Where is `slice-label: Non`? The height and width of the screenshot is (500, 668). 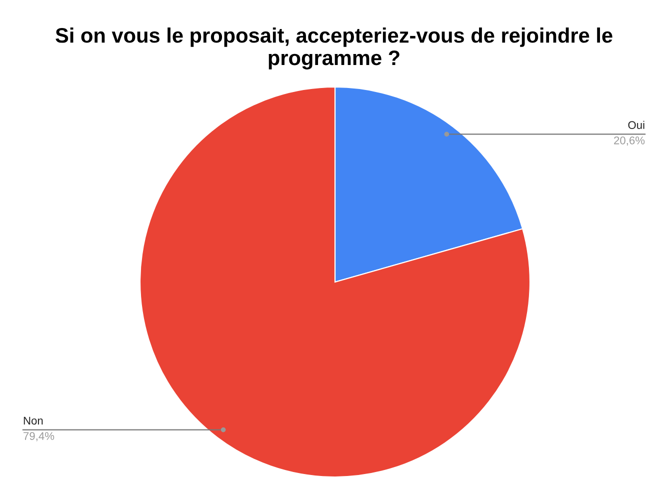
slice-label: Non is located at coordinates (33, 420).